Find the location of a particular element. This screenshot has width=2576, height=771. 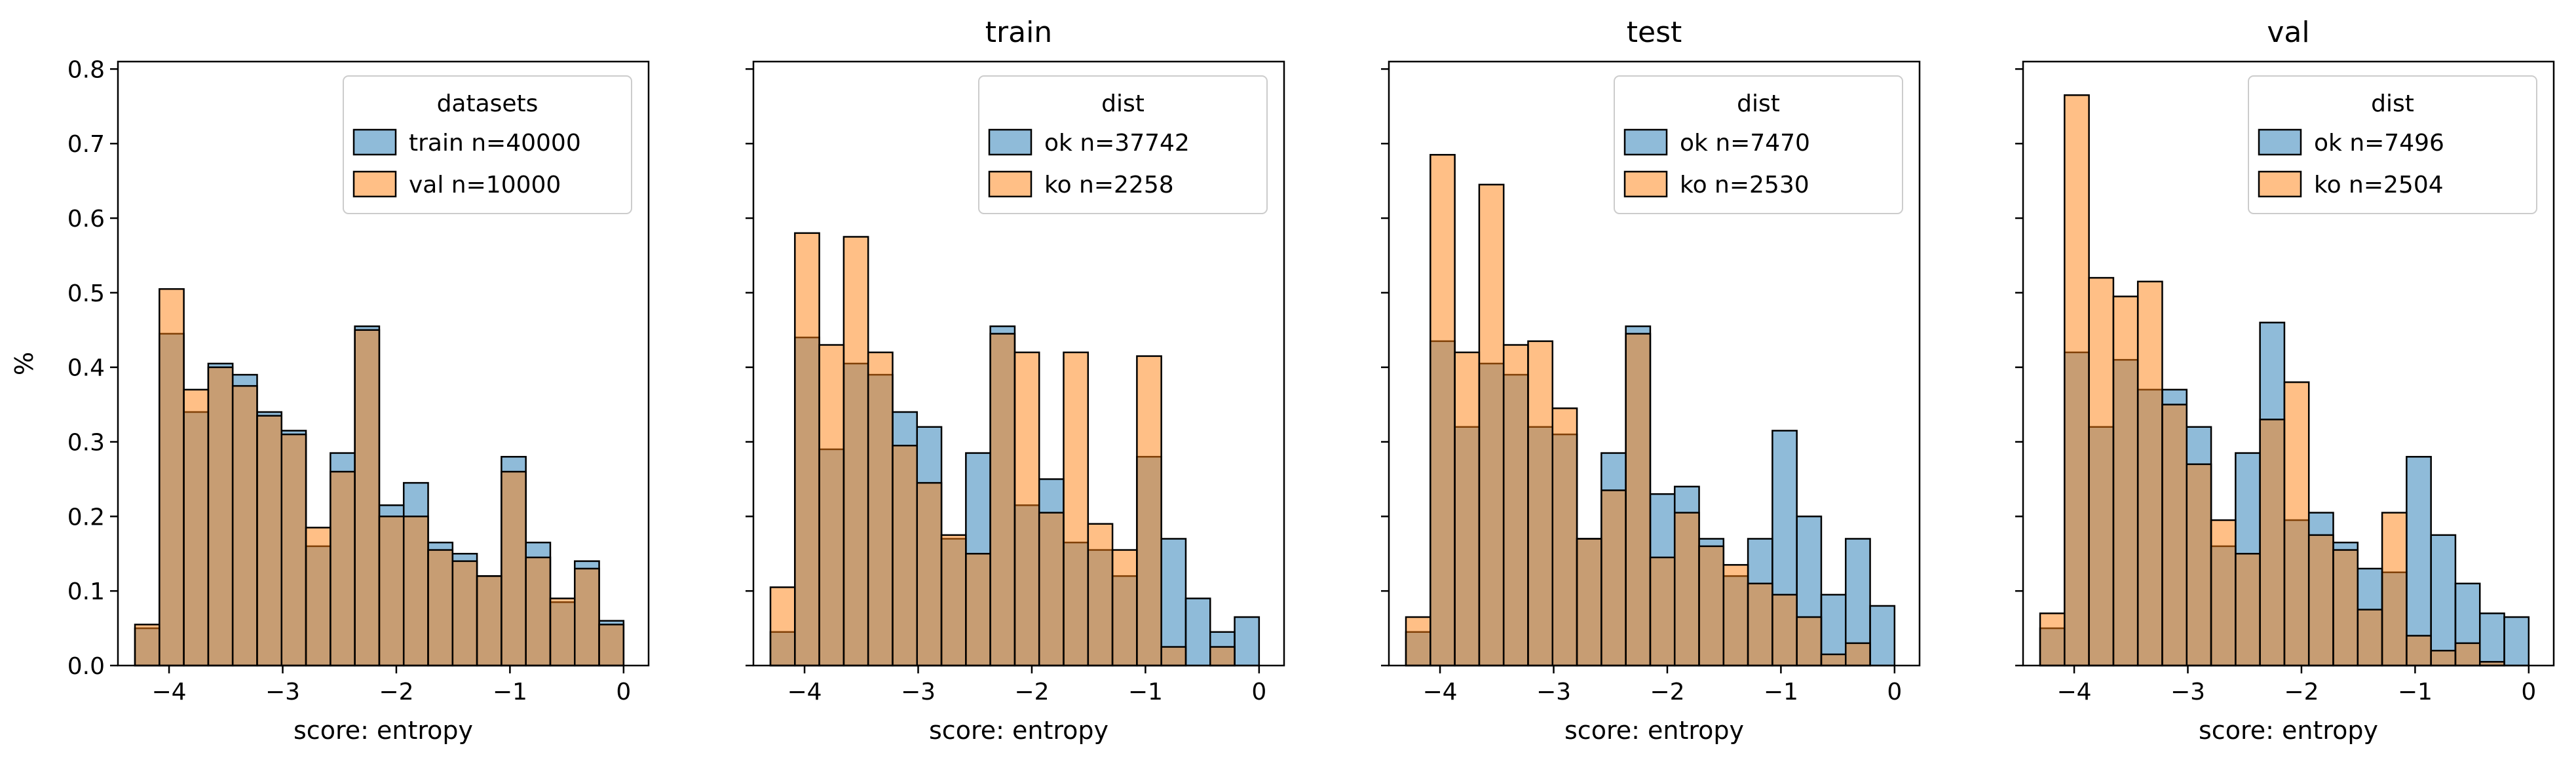

legend-label: val n=10000 is located at coordinates (485, 185).